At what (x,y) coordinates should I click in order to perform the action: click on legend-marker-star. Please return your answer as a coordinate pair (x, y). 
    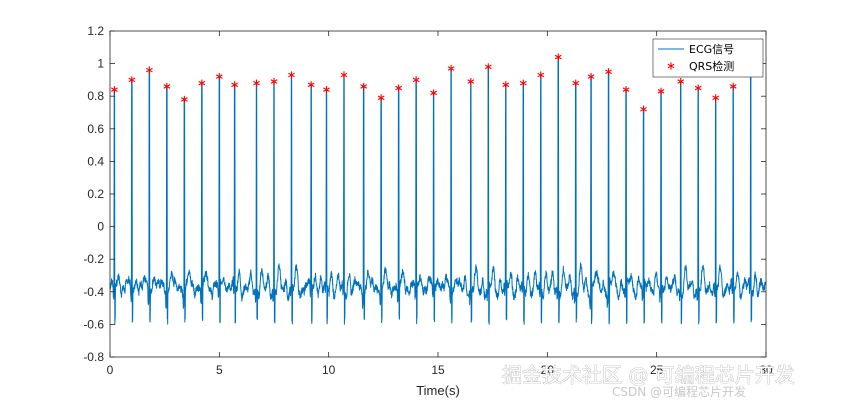
    Looking at the image, I should click on (671, 66).